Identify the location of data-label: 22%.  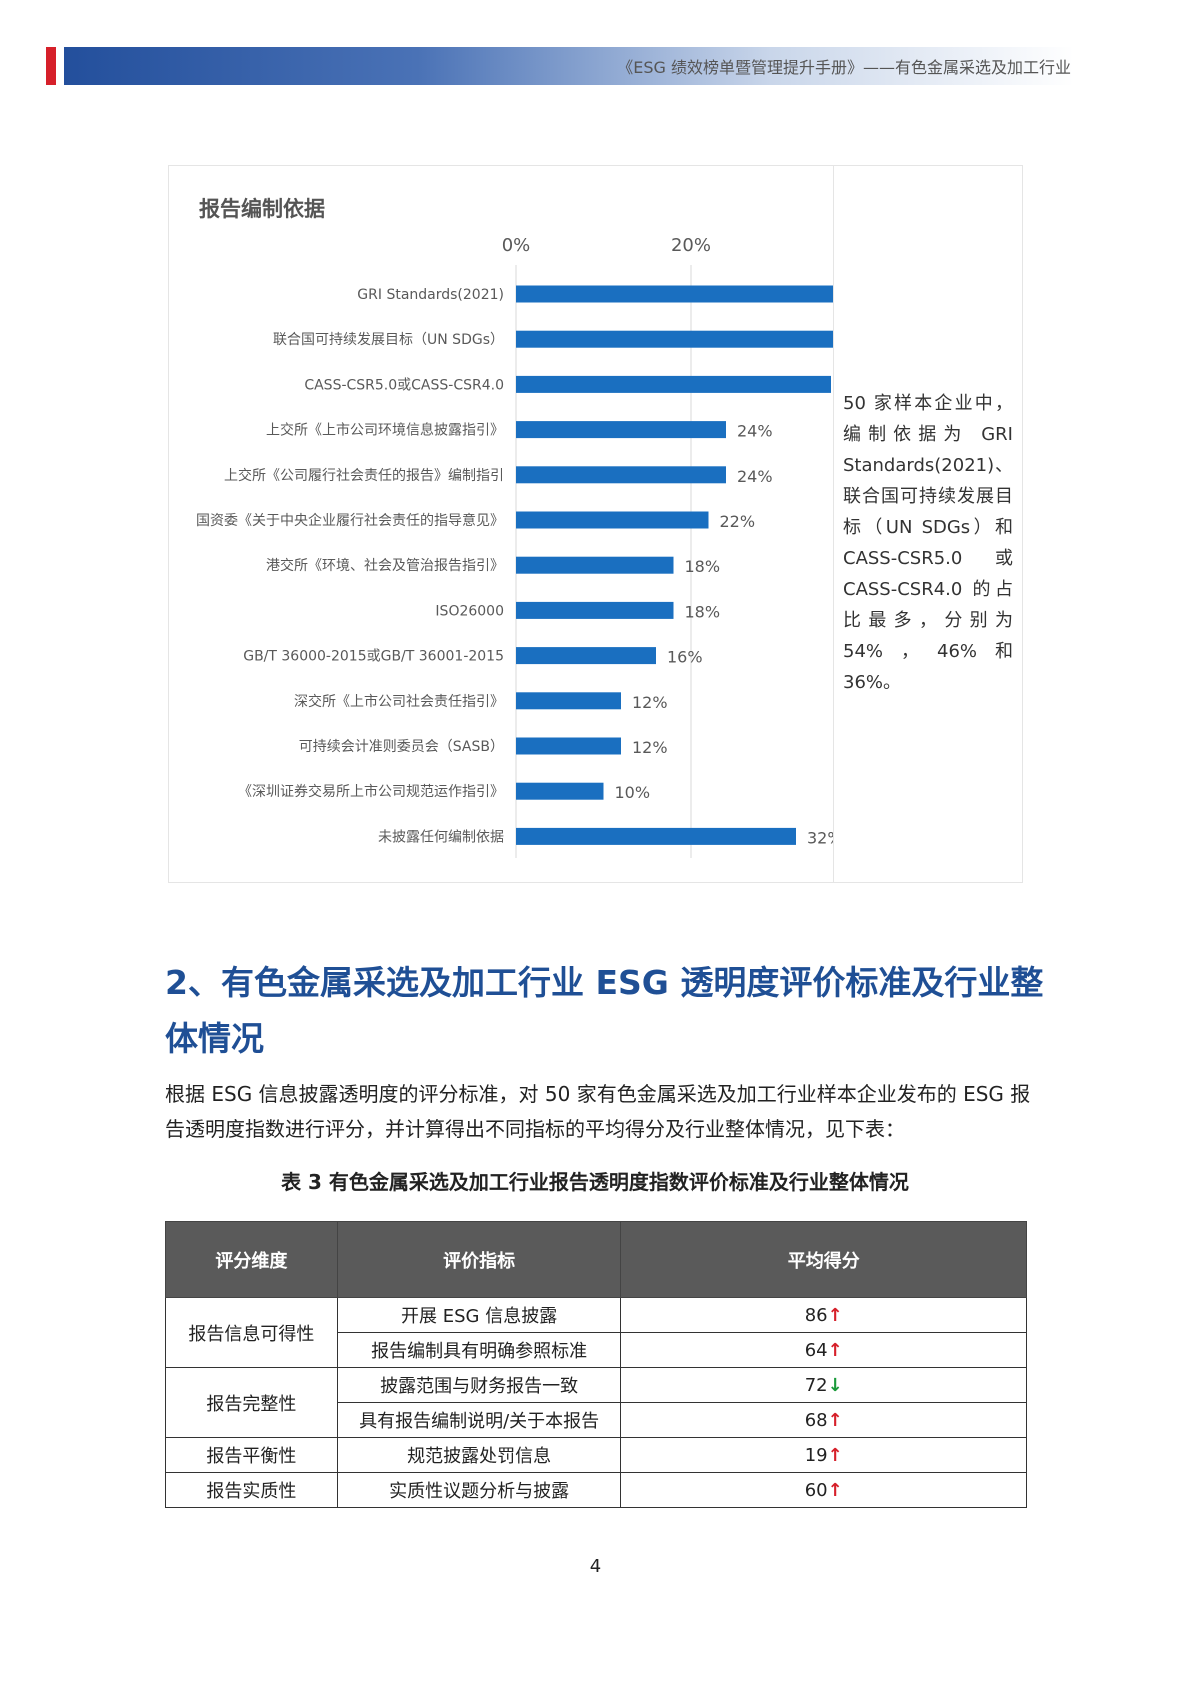
(738, 521).